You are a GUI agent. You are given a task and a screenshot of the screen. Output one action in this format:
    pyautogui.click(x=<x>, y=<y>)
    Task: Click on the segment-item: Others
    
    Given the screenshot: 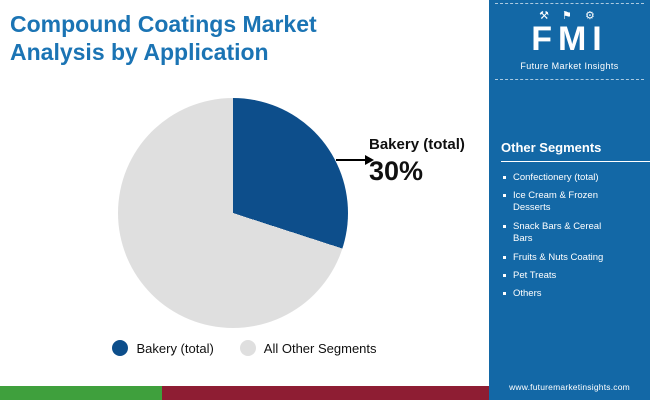 What is the action you would take?
    pyautogui.click(x=557, y=294)
    